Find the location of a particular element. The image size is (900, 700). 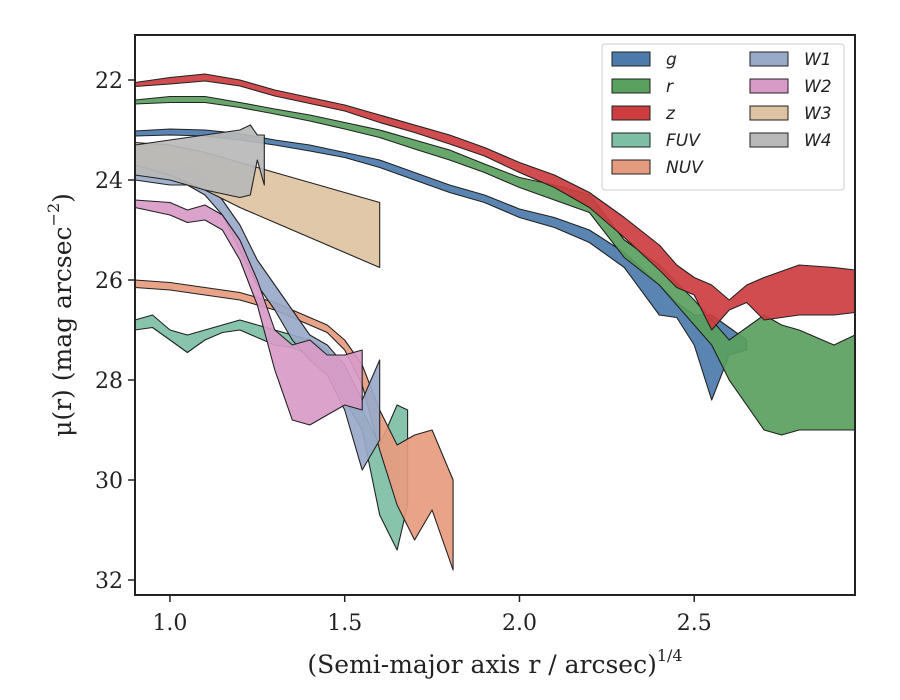

legend-swatch-r is located at coordinates (631, 86).